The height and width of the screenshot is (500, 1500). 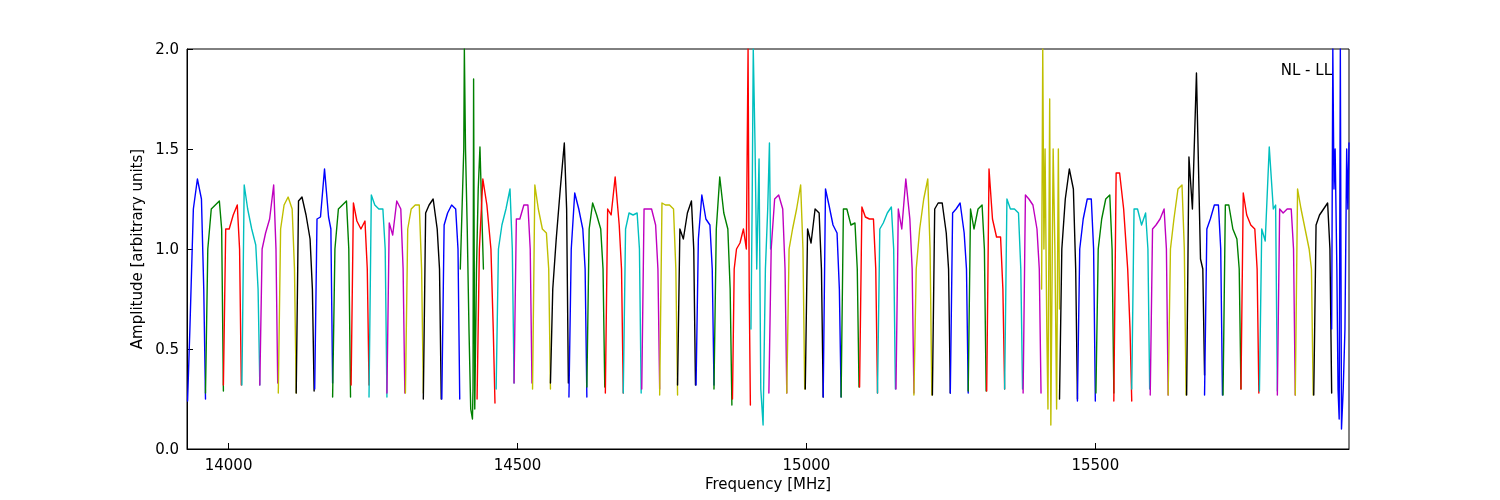 I want to click on annotation: NL - LL, so click(x=1306, y=69).